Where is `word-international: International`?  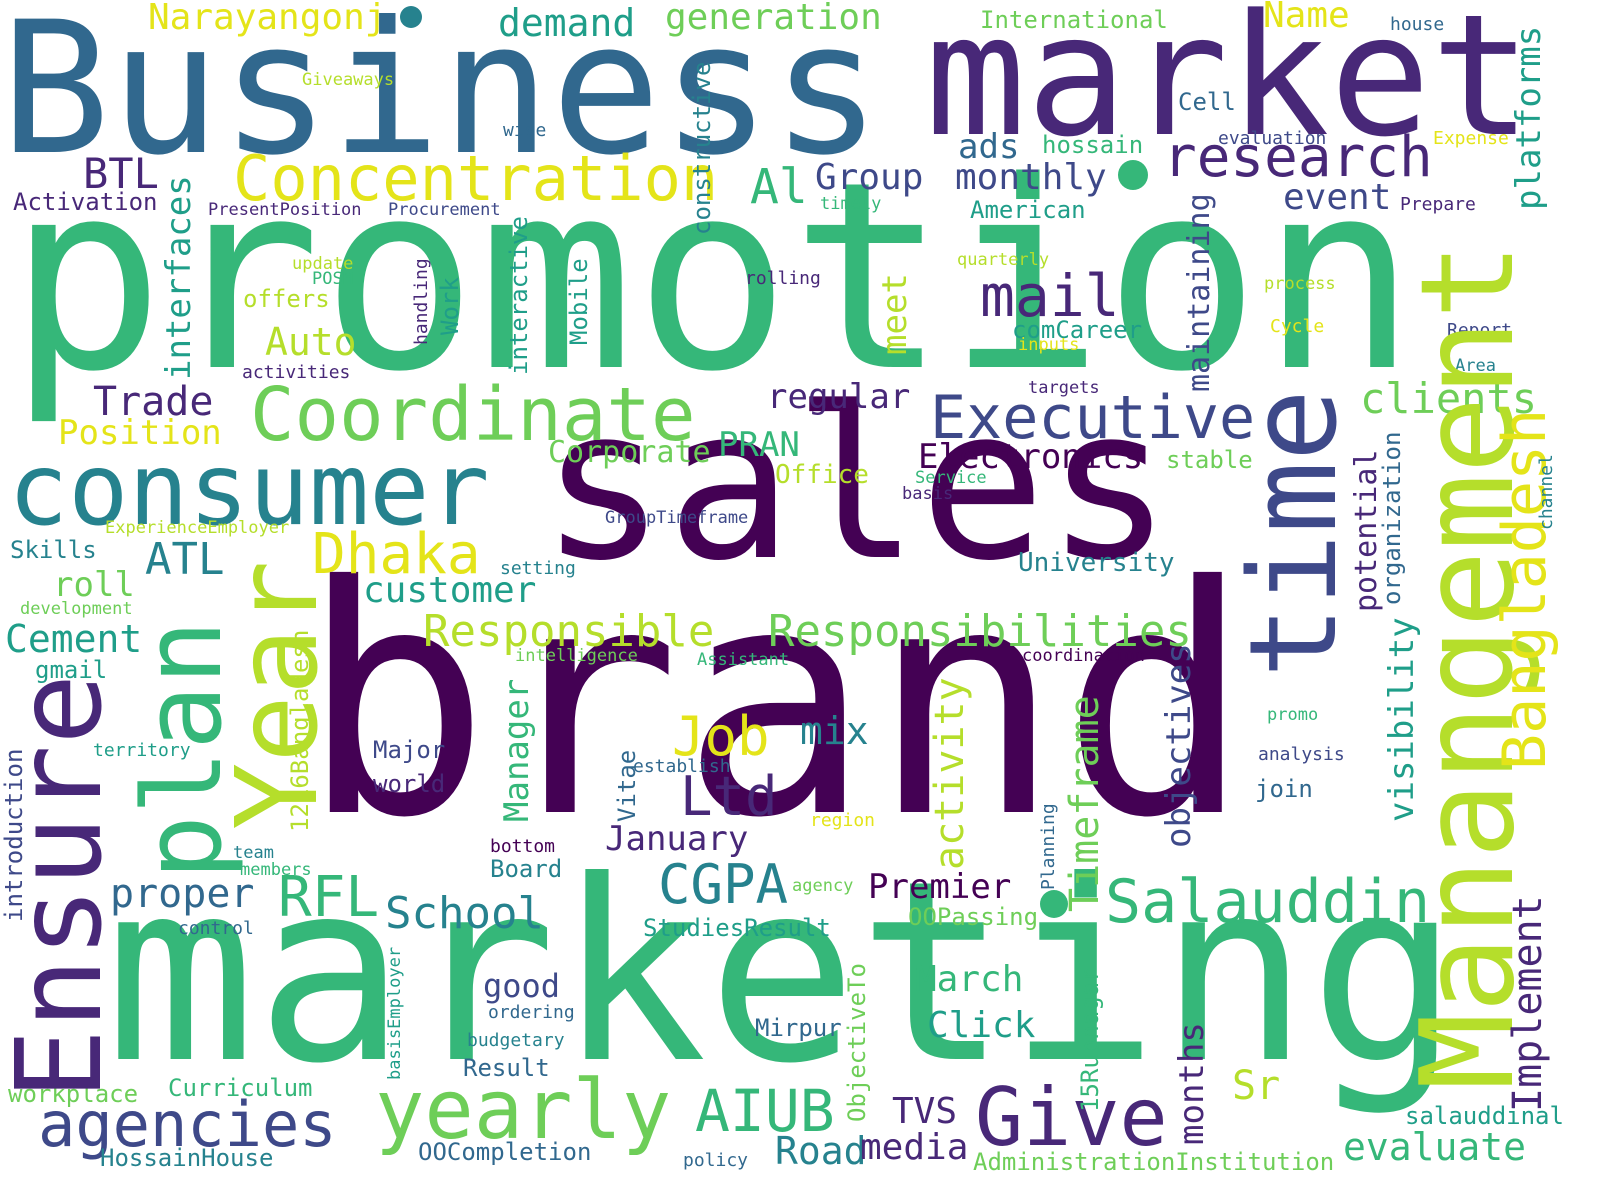 word-international: International is located at coordinates (1074, 20).